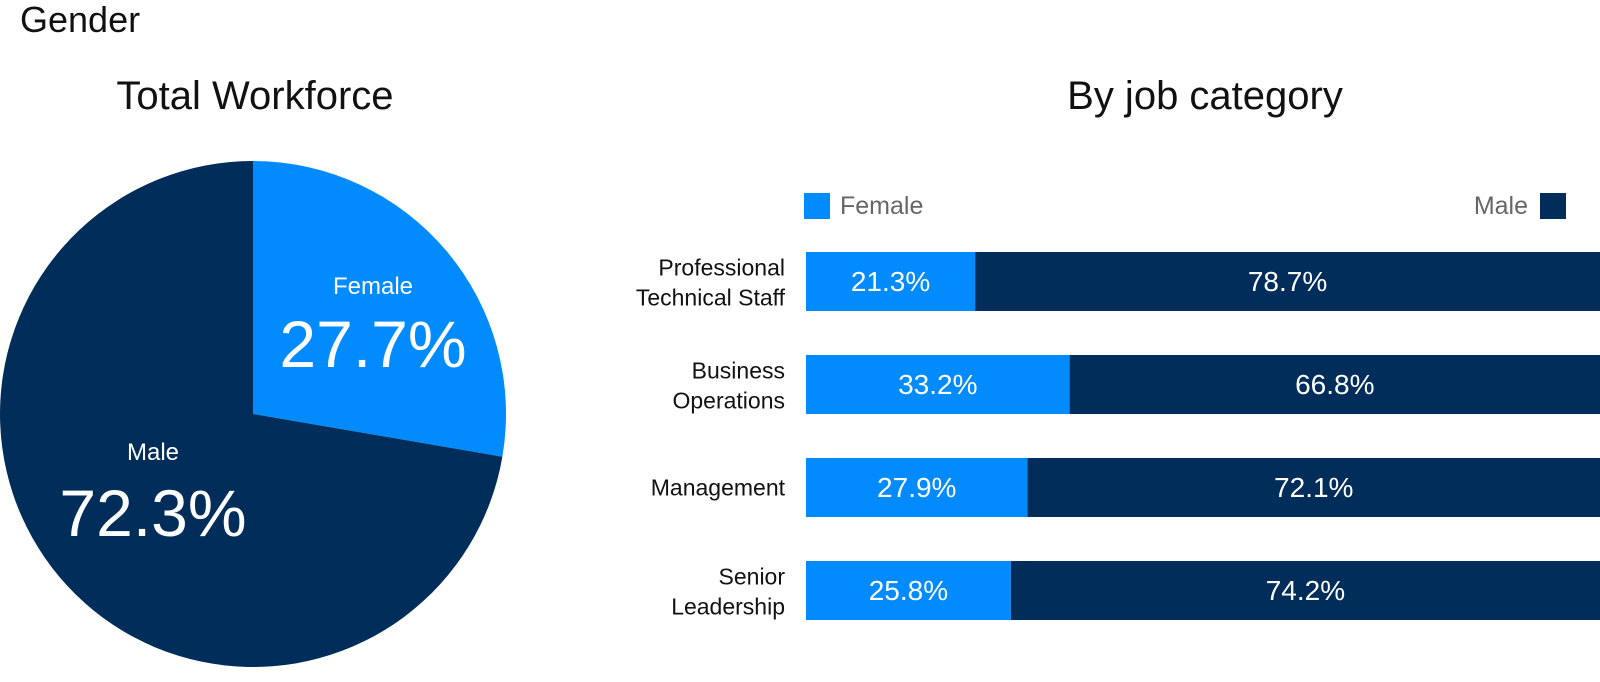 This screenshot has height=682, width=1600. I want to click on section-title: Gender, so click(80, 20).